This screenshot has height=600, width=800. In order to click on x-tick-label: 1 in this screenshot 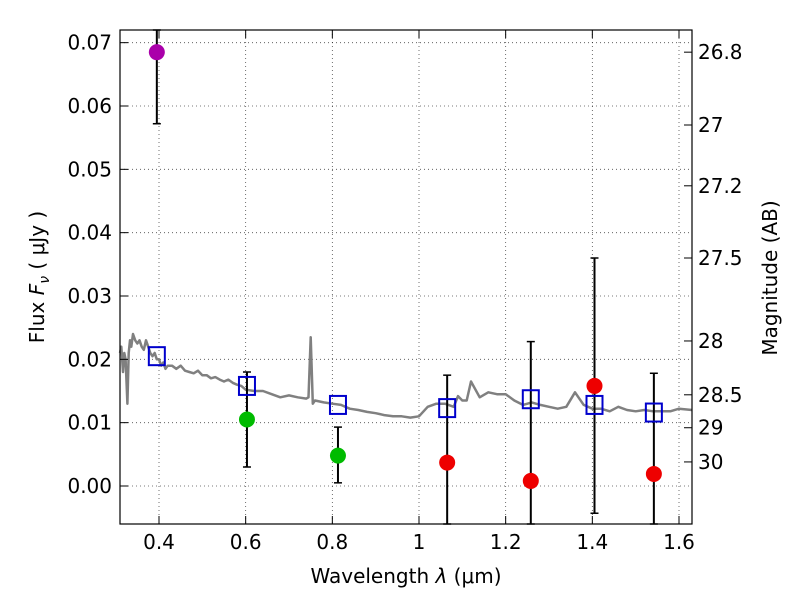, I will do `click(419, 542)`.